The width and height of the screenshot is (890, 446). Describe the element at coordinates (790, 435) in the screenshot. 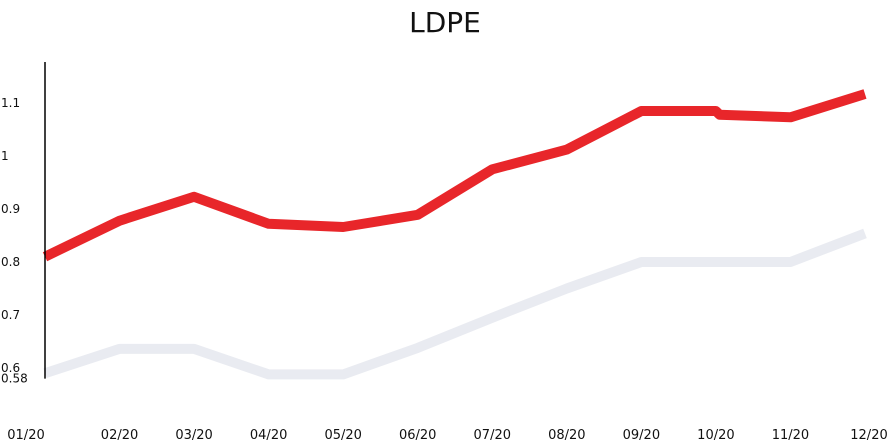

I see `x-tick-label: 11/20` at that location.